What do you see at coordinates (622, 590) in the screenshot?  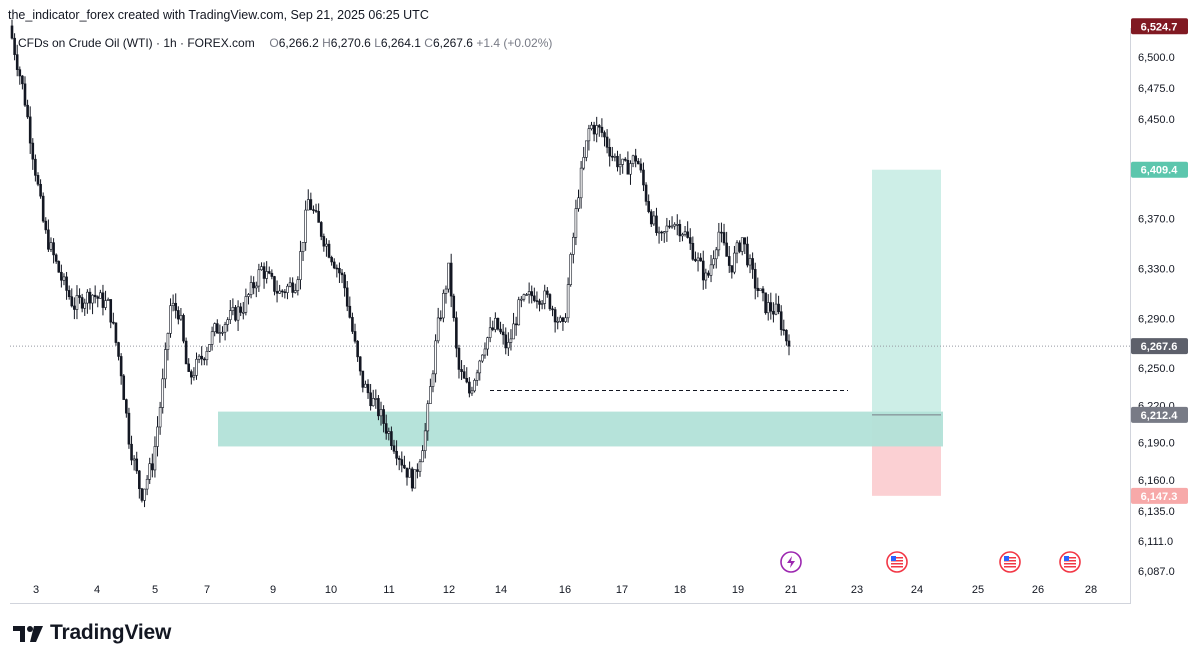 I see `x-axis-tick: 17` at bounding box center [622, 590].